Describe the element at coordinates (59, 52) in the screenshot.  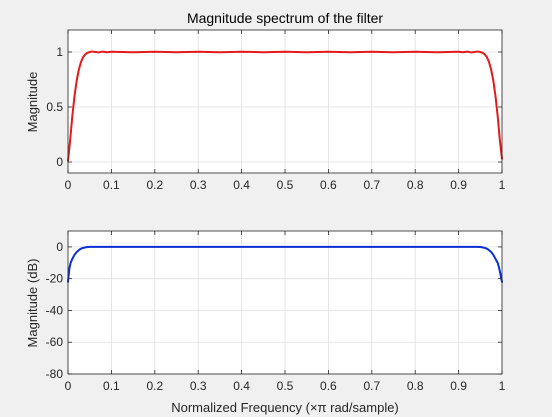
I see `y-tick-label: 1` at that location.